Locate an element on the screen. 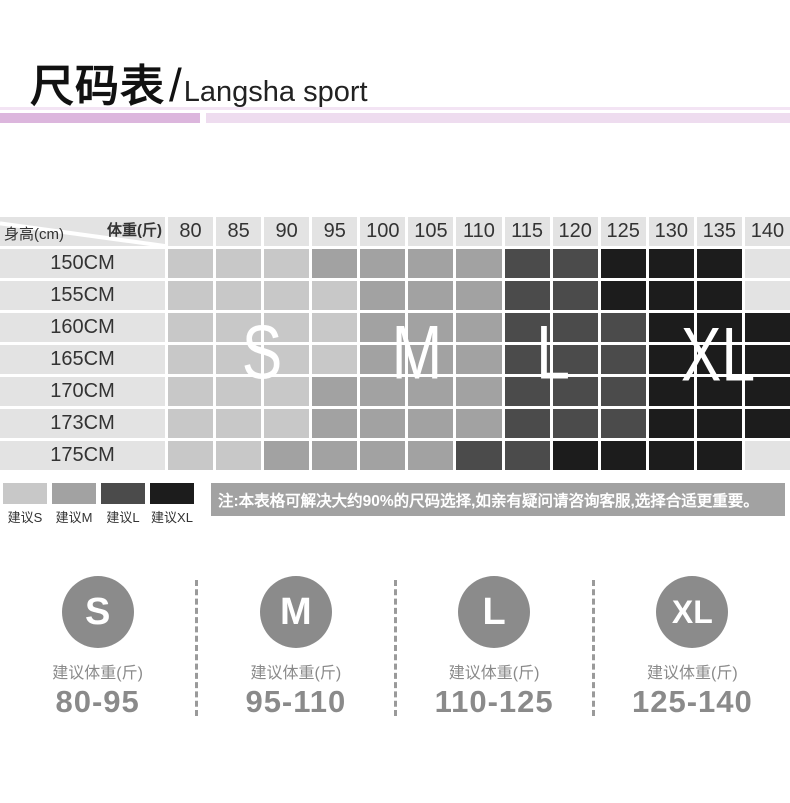 The image size is (790, 803). dashed-divider is located at coordinates (395, 648).